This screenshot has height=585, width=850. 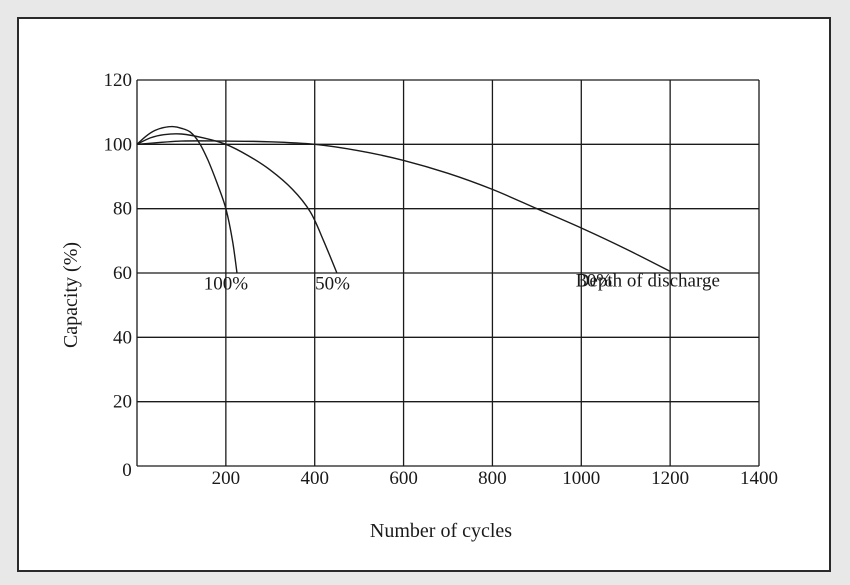 What do you see at coordinates (122, 209) in the screenshot?
I see `y-tick-label: 80` at bounding box center [122, 209].